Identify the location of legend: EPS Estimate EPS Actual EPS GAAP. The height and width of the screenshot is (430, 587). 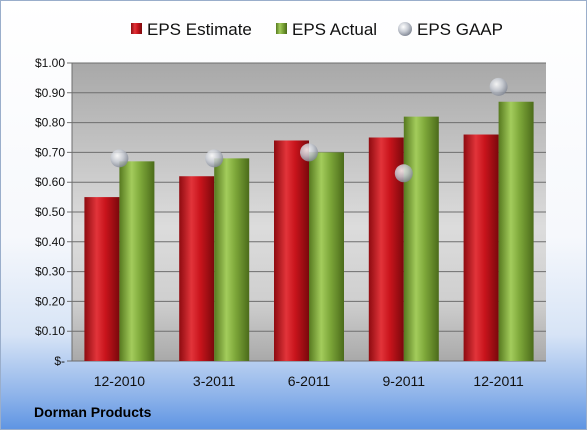
(317, 29).